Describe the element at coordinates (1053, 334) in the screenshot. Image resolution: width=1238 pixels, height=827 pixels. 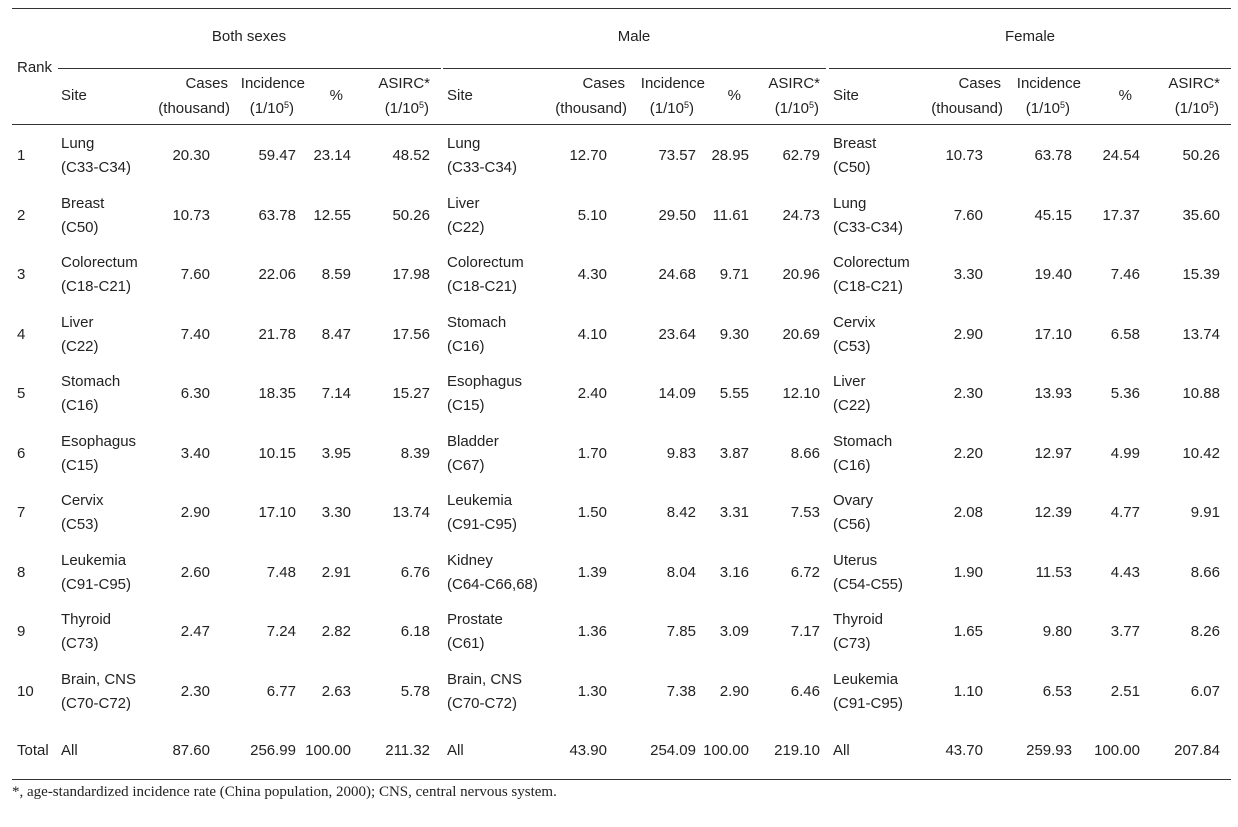
I see `incidence-cell: 17.10` at that location.